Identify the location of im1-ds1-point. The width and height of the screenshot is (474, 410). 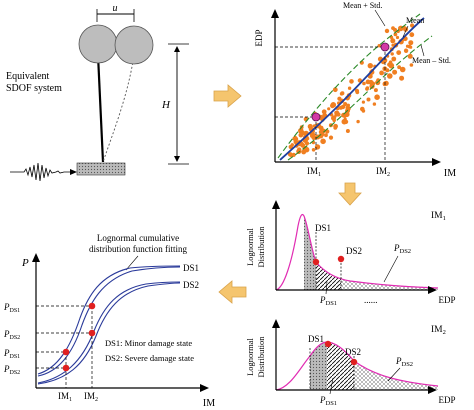
(316, 262).